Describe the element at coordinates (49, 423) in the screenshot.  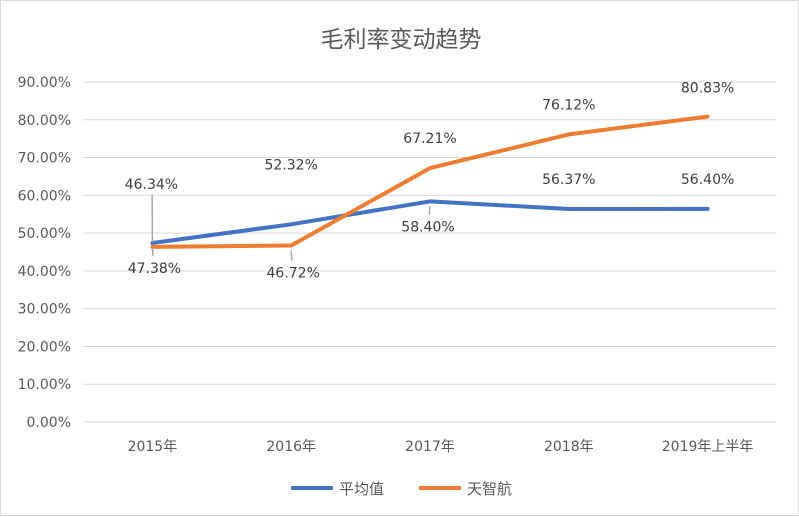
I see `y-tick-label: 0.00%` at that location.